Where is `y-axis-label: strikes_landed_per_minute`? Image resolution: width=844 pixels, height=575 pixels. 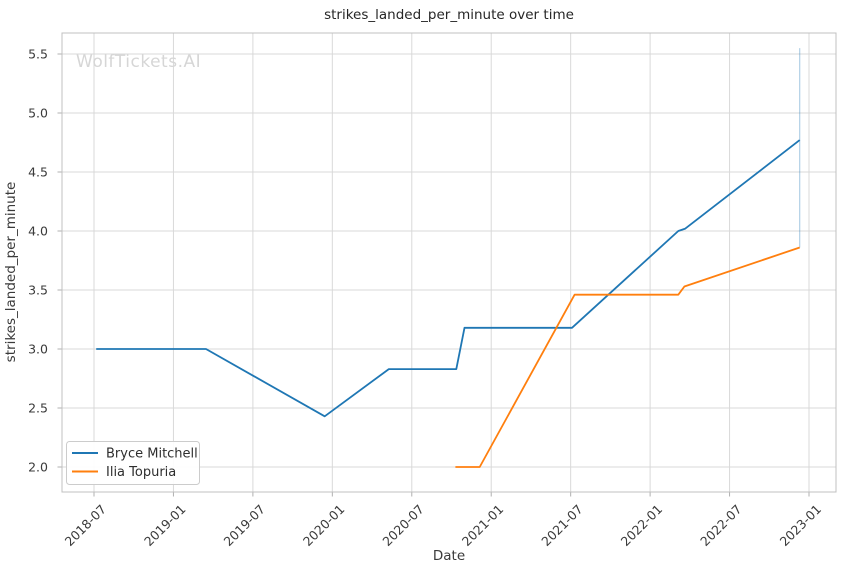
y-axis-label: strikes_landed_per_minute is located at coordinates (11, 272).